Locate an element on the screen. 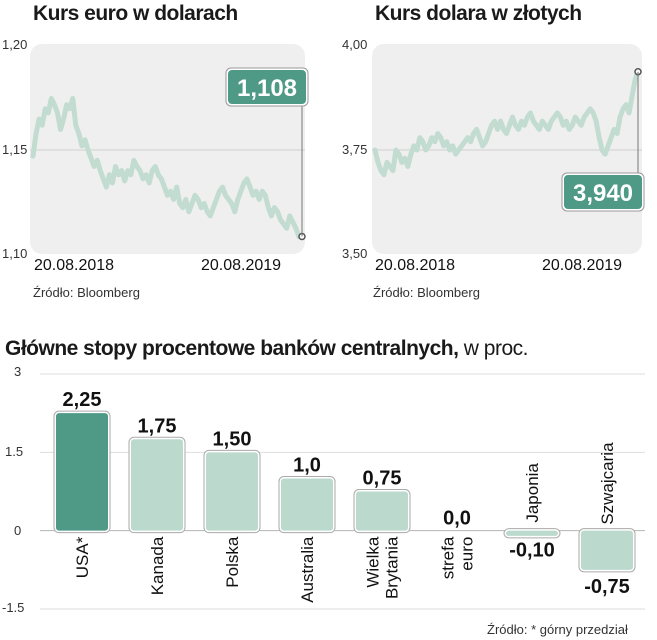  chart1-ytick-bottom: 1,10 is located at coordinates (15, 253).